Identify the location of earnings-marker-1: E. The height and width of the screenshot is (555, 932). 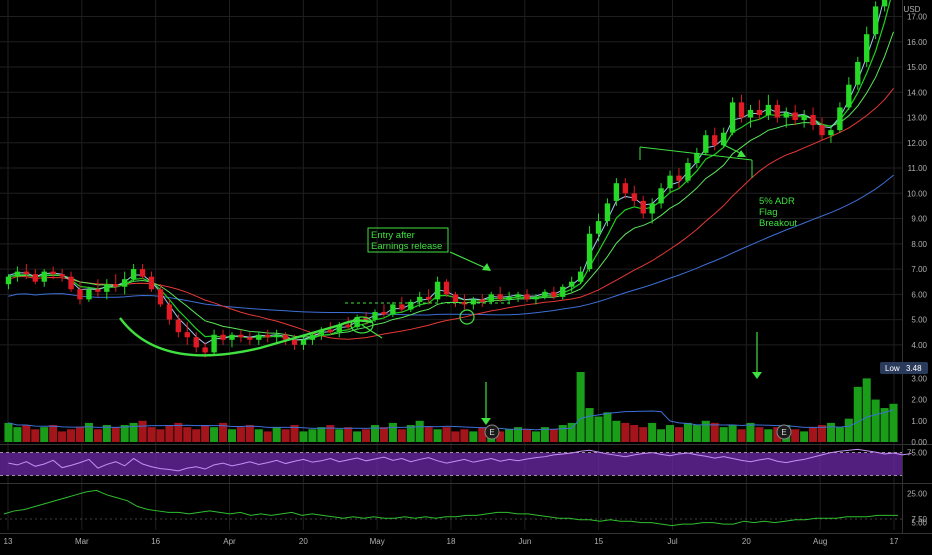
(492, 432).